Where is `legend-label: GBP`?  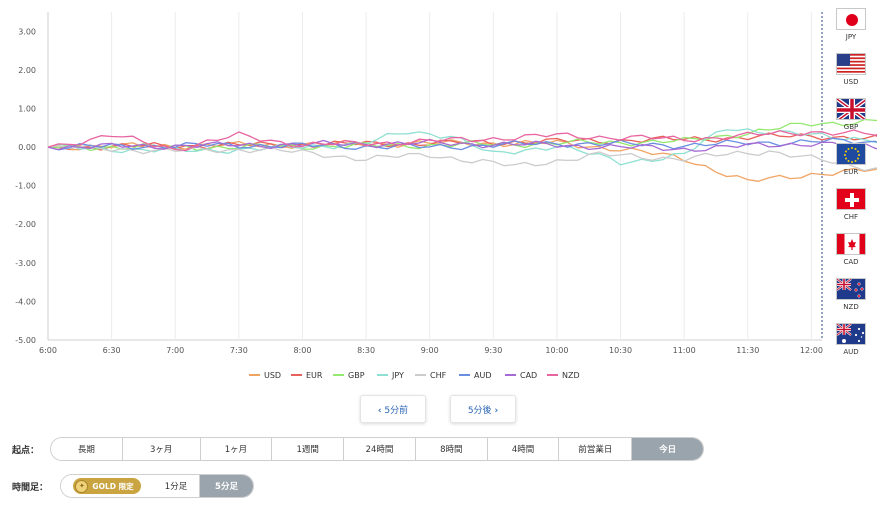
legend-label: GBP is located at coordinates (356, 375).